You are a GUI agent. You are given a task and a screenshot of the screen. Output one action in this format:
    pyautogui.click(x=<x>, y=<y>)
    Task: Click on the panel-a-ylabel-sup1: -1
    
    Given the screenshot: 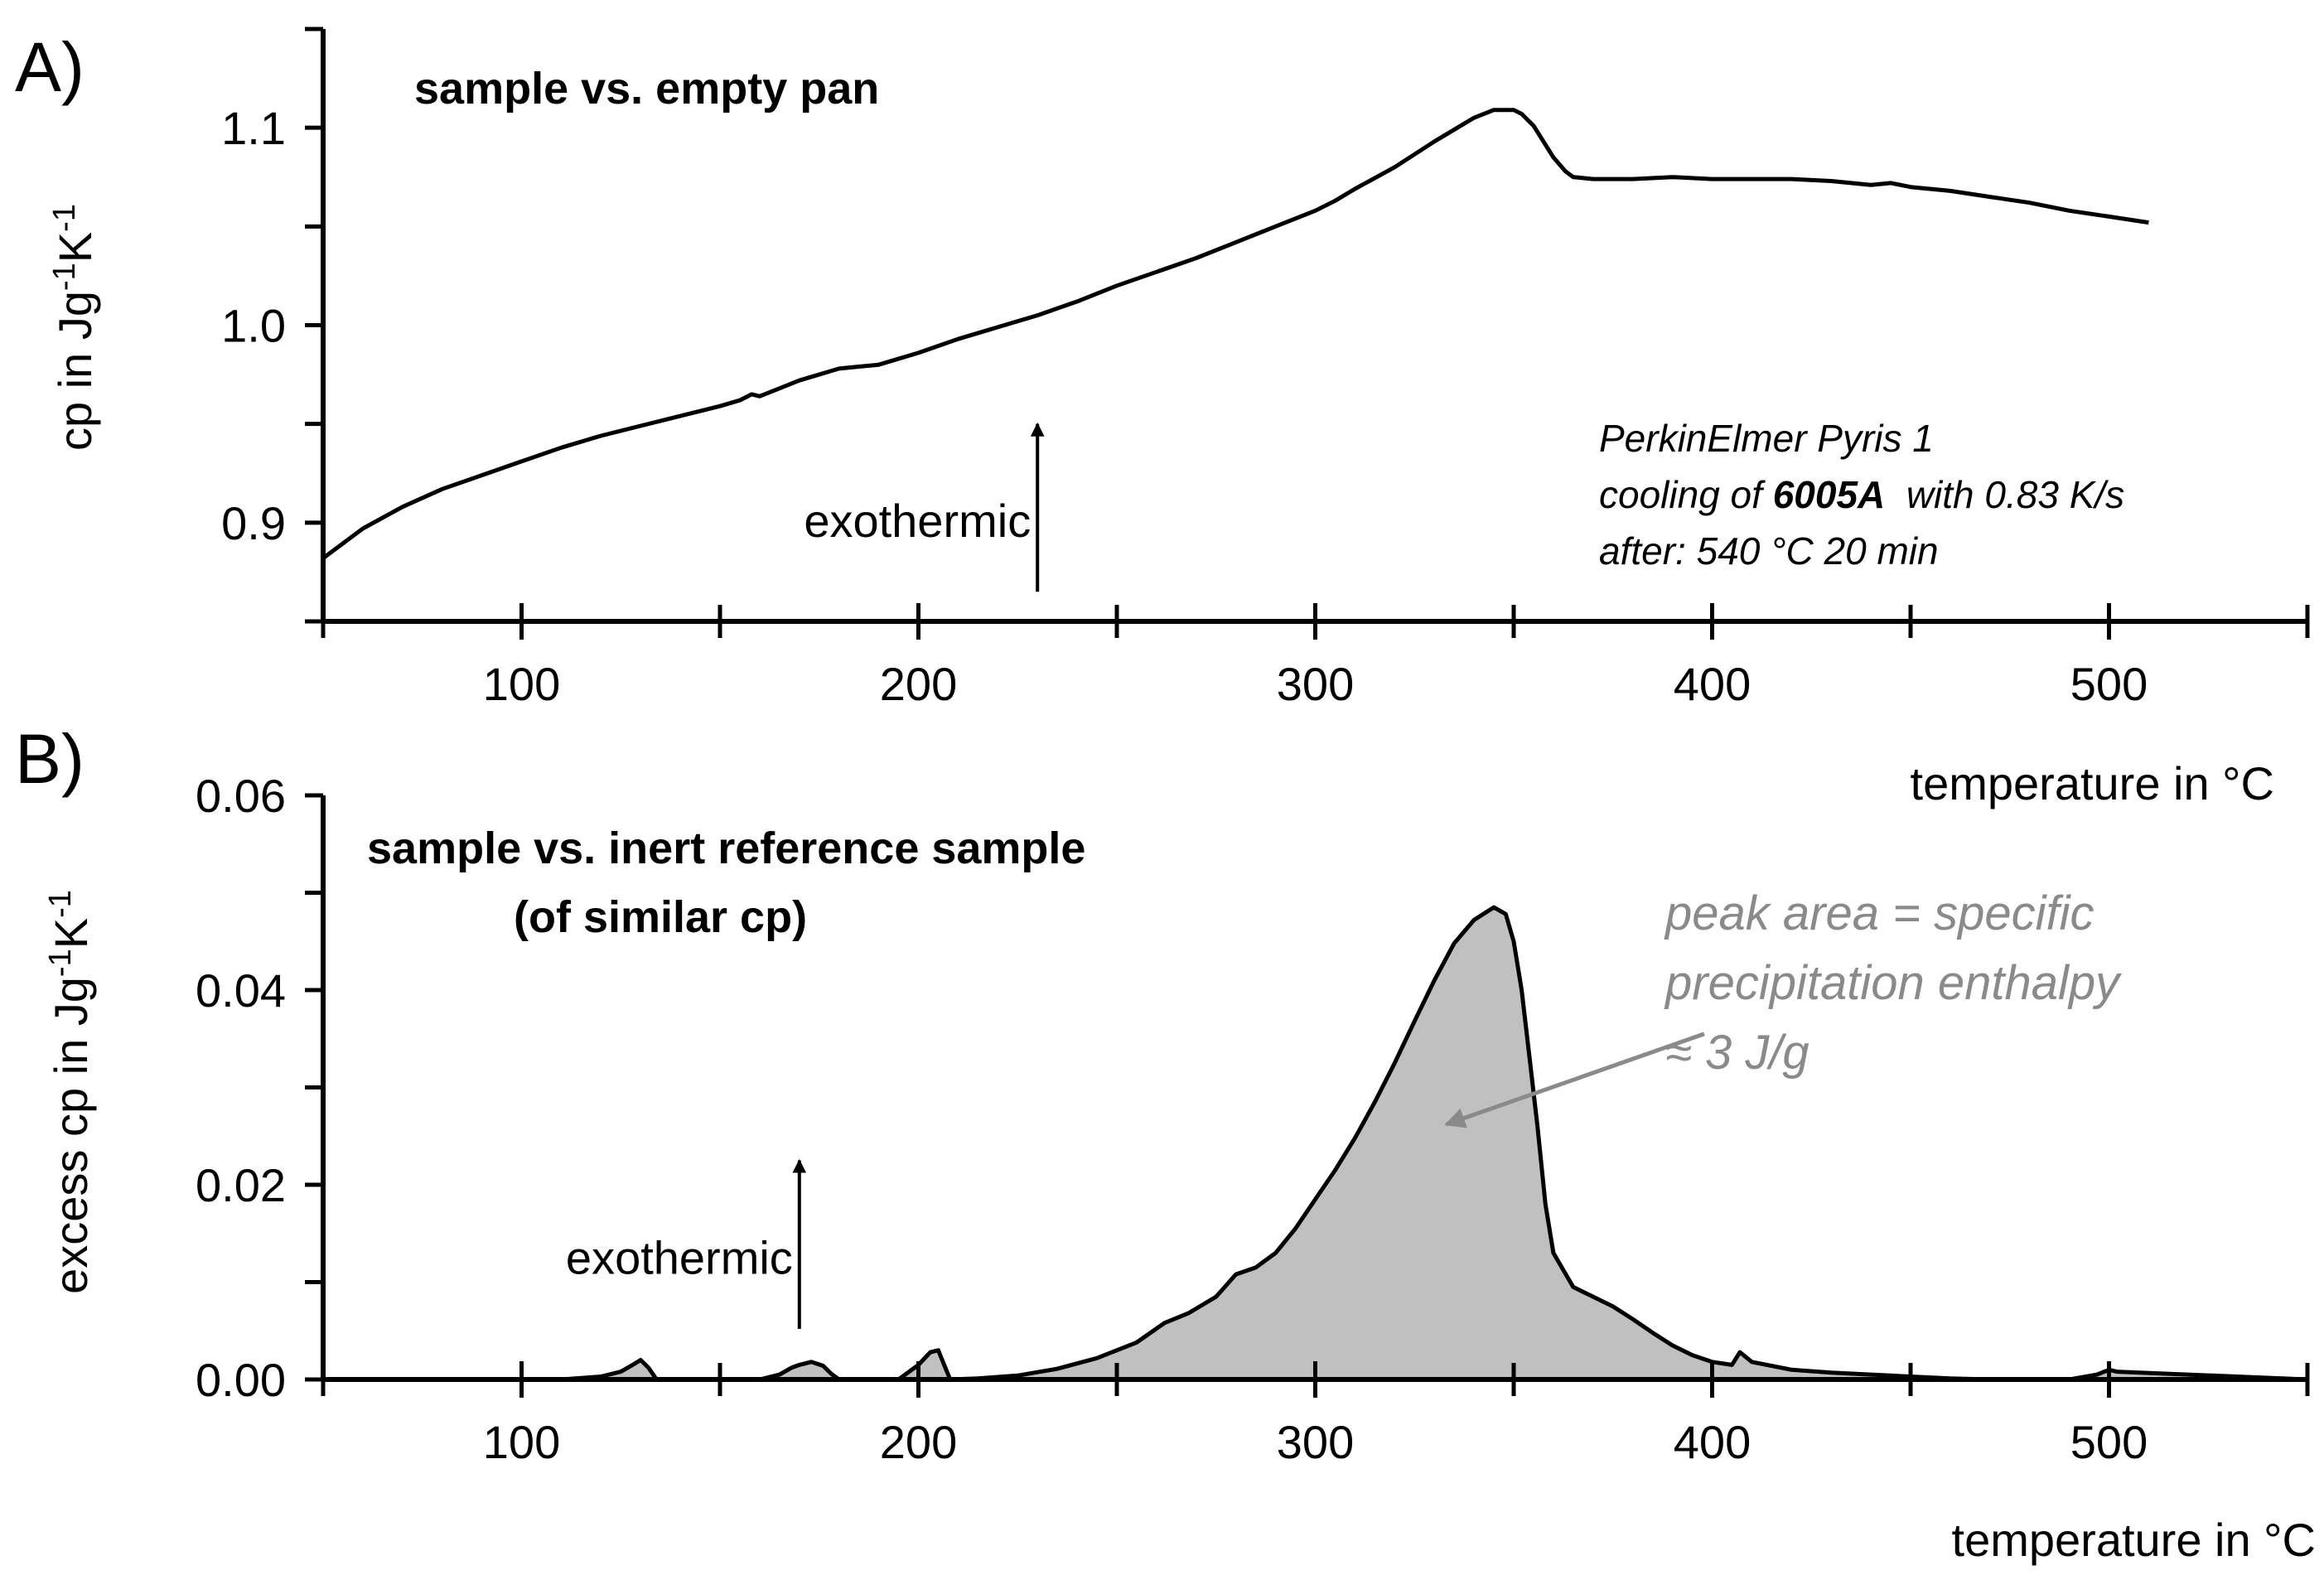 What is the action you would take?
    pyautogui.click(x=64, y=277)
    